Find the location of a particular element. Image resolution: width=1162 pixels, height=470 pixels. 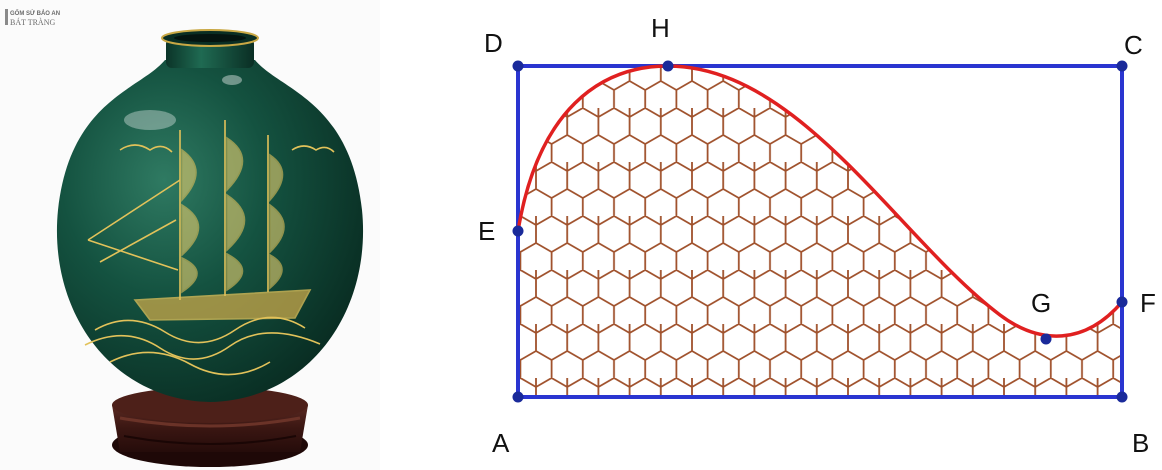

point-h is located at coordinates (668, 66).